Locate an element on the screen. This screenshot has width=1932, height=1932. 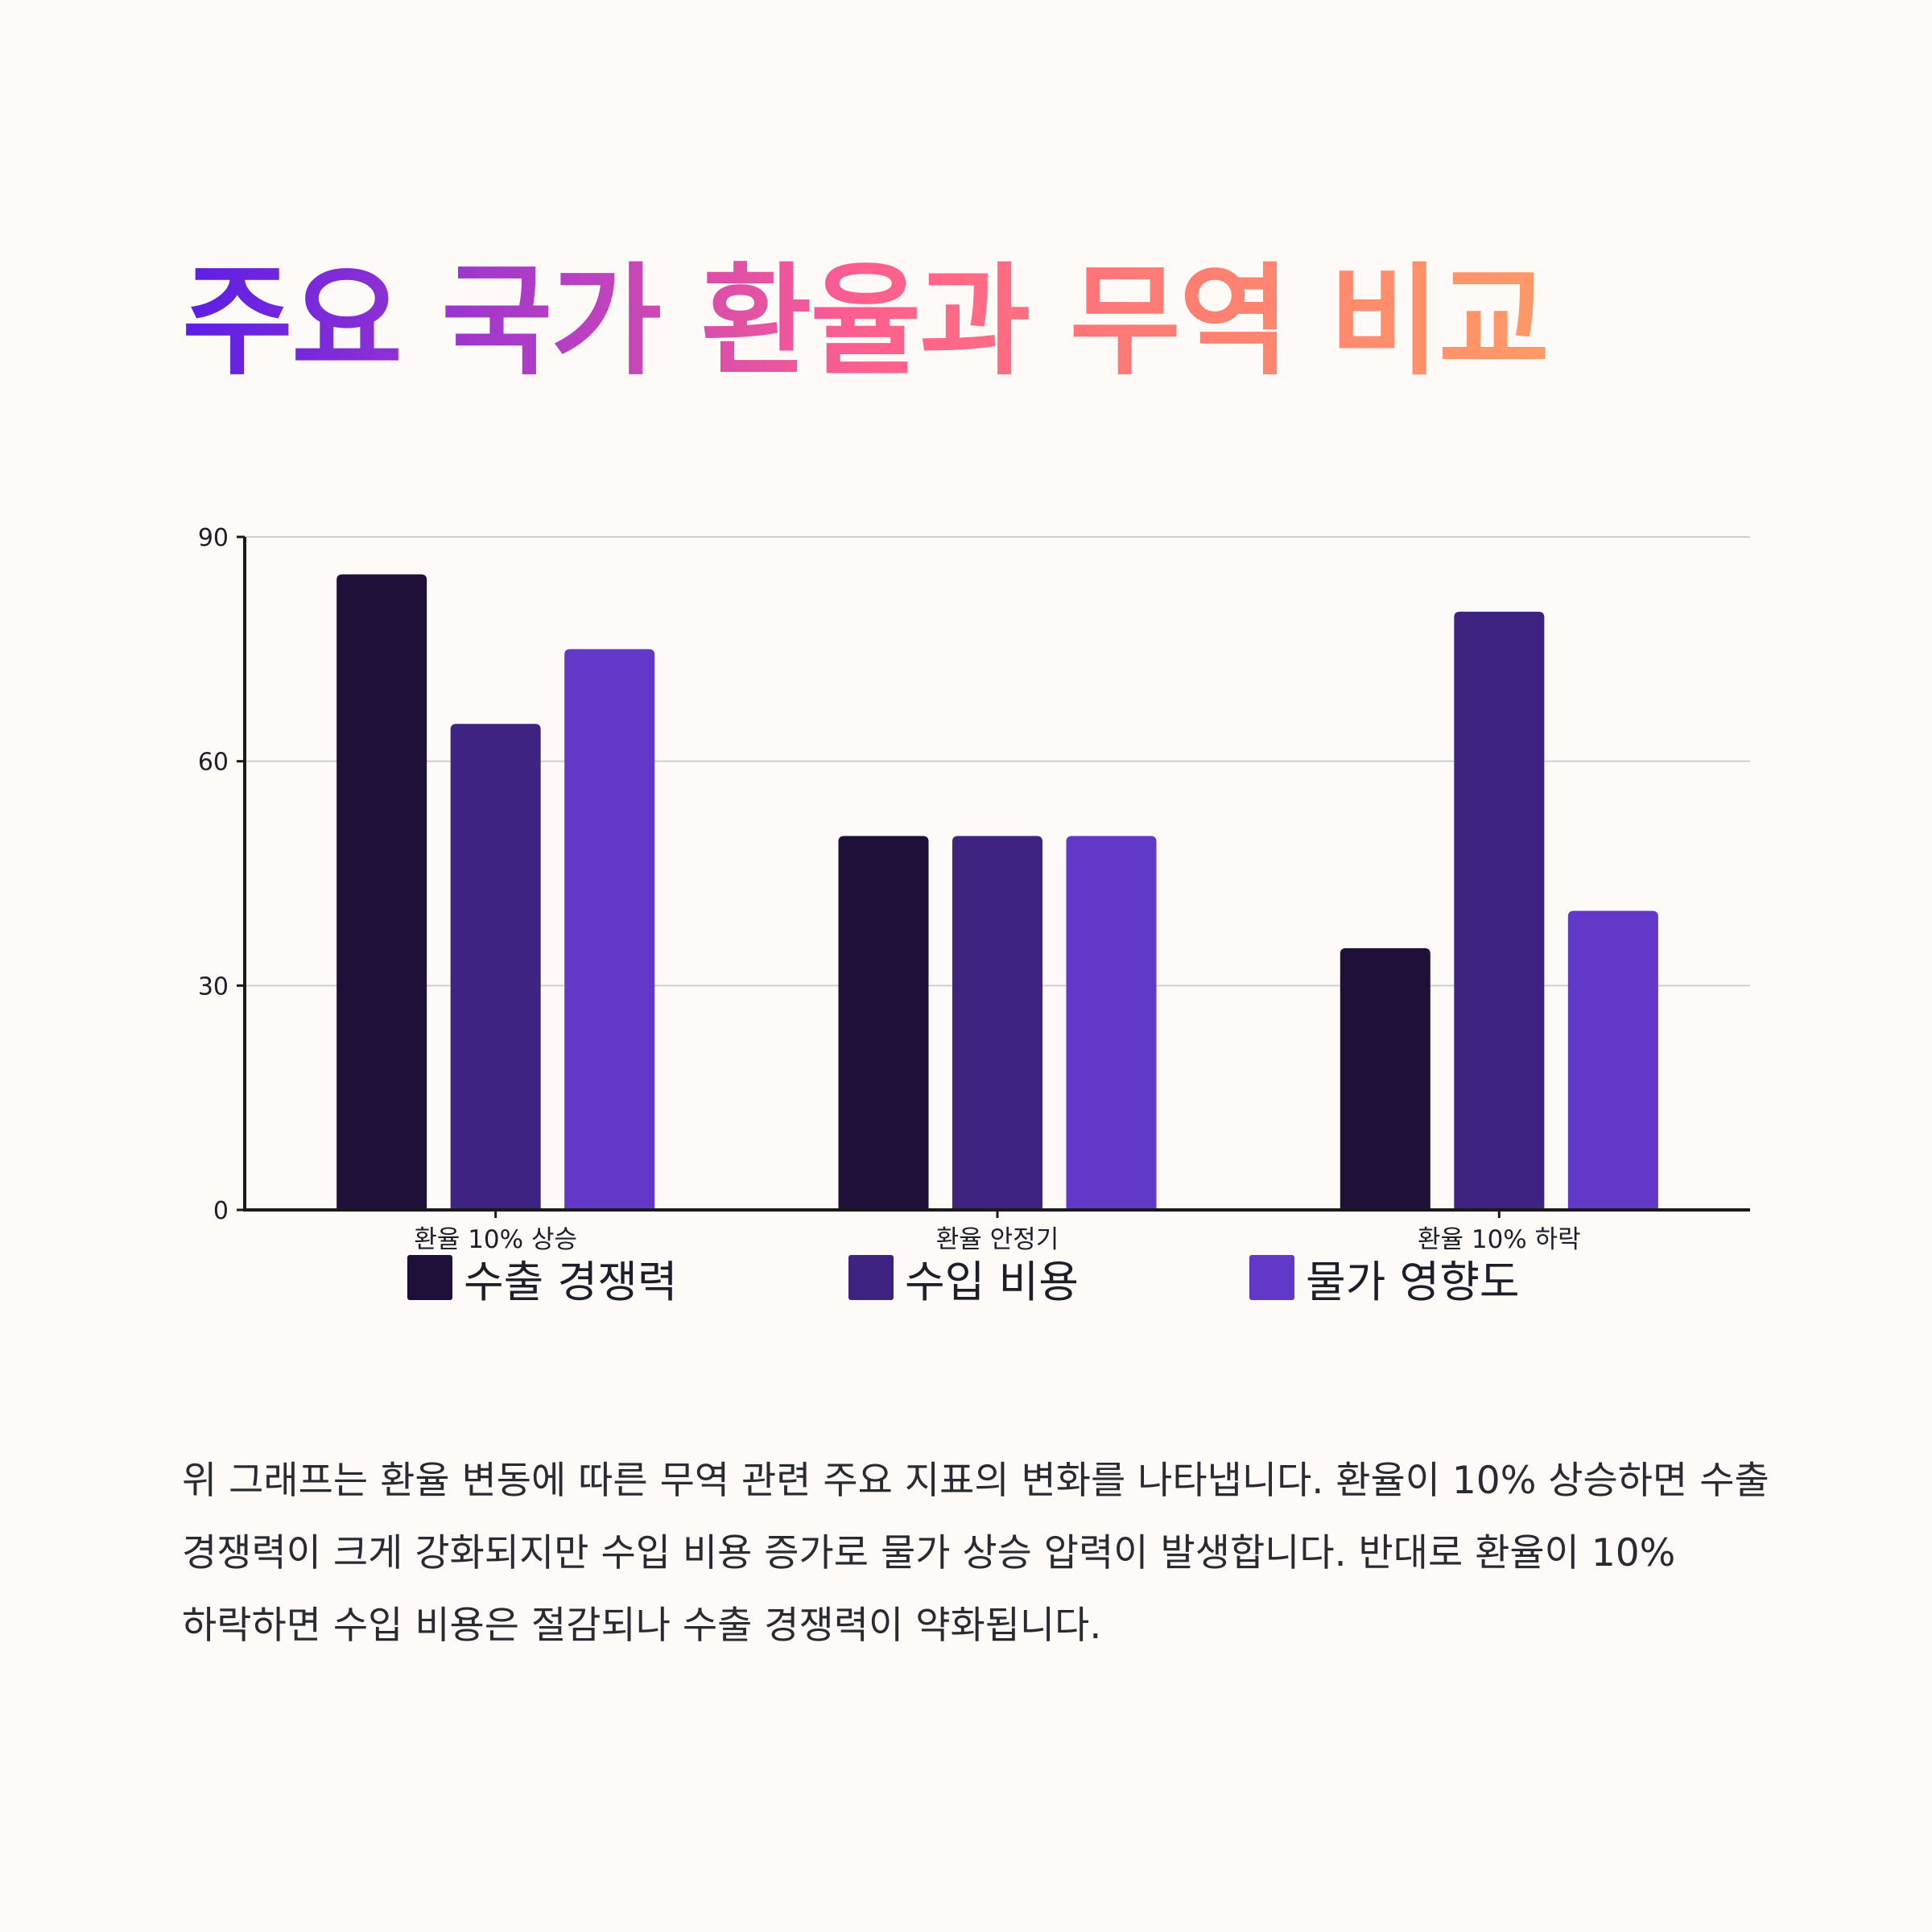
x-tick-label: 환율 10% 상승 is located at coordinates (495, 1239).